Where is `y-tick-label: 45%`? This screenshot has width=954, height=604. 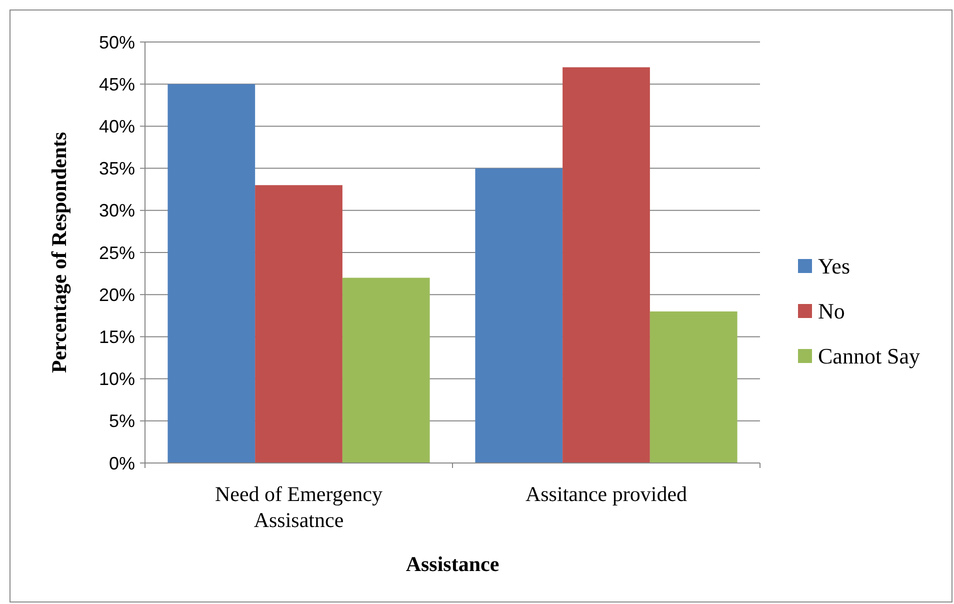
y-tick-label: 45% is located at coordinates (116, 84).